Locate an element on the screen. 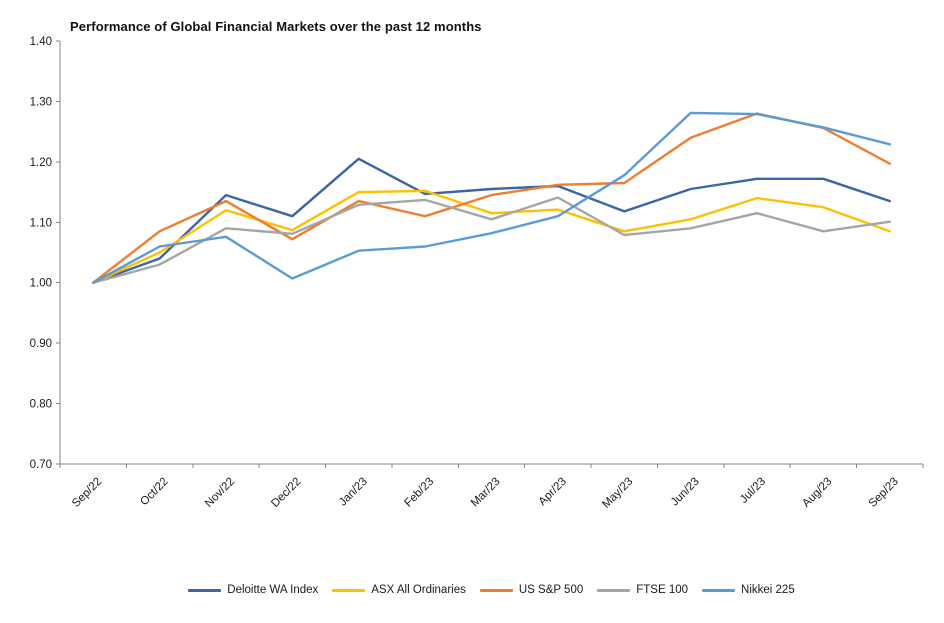 The height and width of the screenshot is (623, 944). x-tick-label: Feb/23 is located at coordinates (419, 493).